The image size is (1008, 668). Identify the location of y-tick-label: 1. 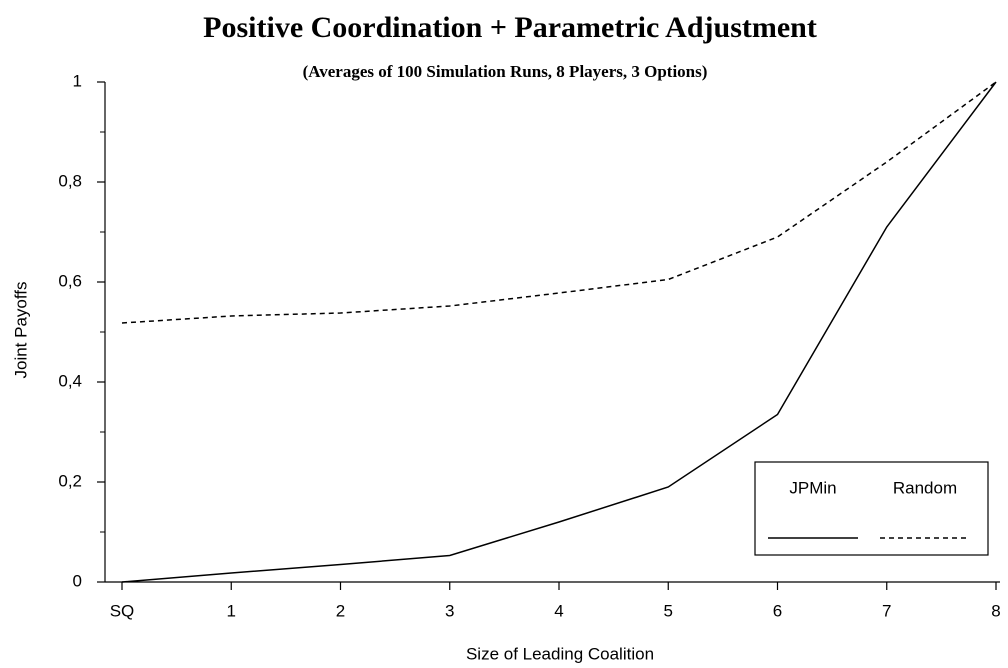
(77, 80).